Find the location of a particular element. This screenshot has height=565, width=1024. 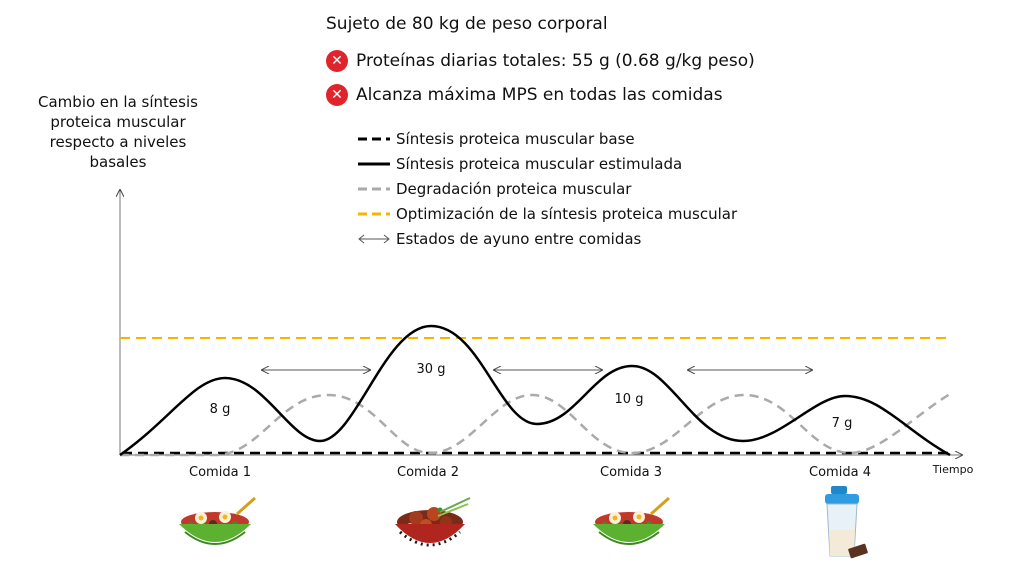

legend-item: Síntesis proteica muscular estimulada is located at coordinates (546, 163).